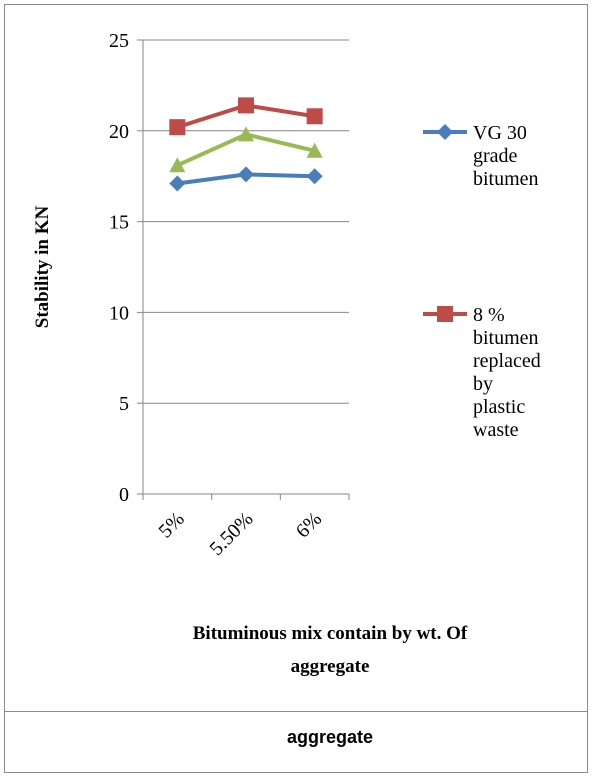 This screenshot has height=777, width=592. I want to click on y-tick-label: 20, so click(119, 132).